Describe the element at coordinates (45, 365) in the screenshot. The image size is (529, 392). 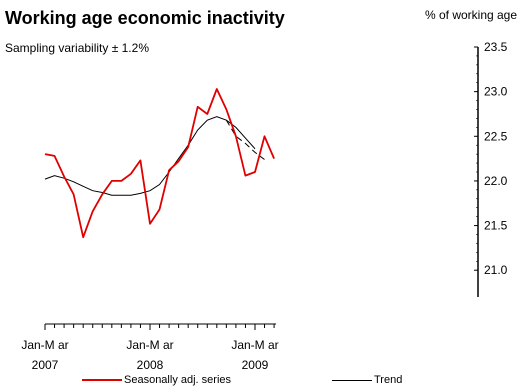
I see `x-tick-label-year: 2007` at that location.